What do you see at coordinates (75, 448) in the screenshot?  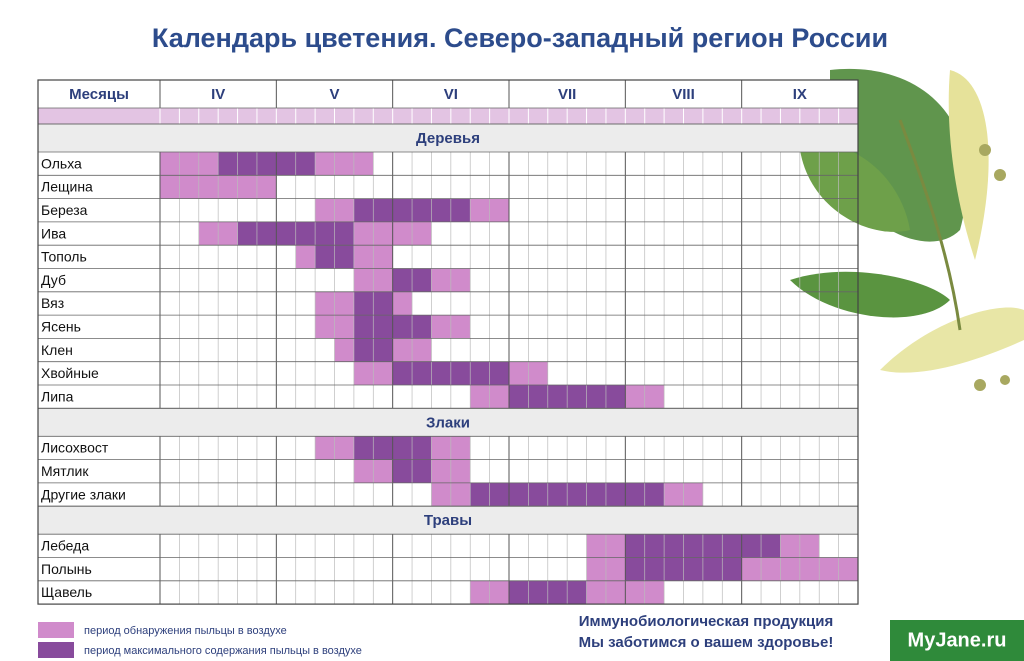 I see `row-label: Лисохвост` at bounding box center [75, 448].